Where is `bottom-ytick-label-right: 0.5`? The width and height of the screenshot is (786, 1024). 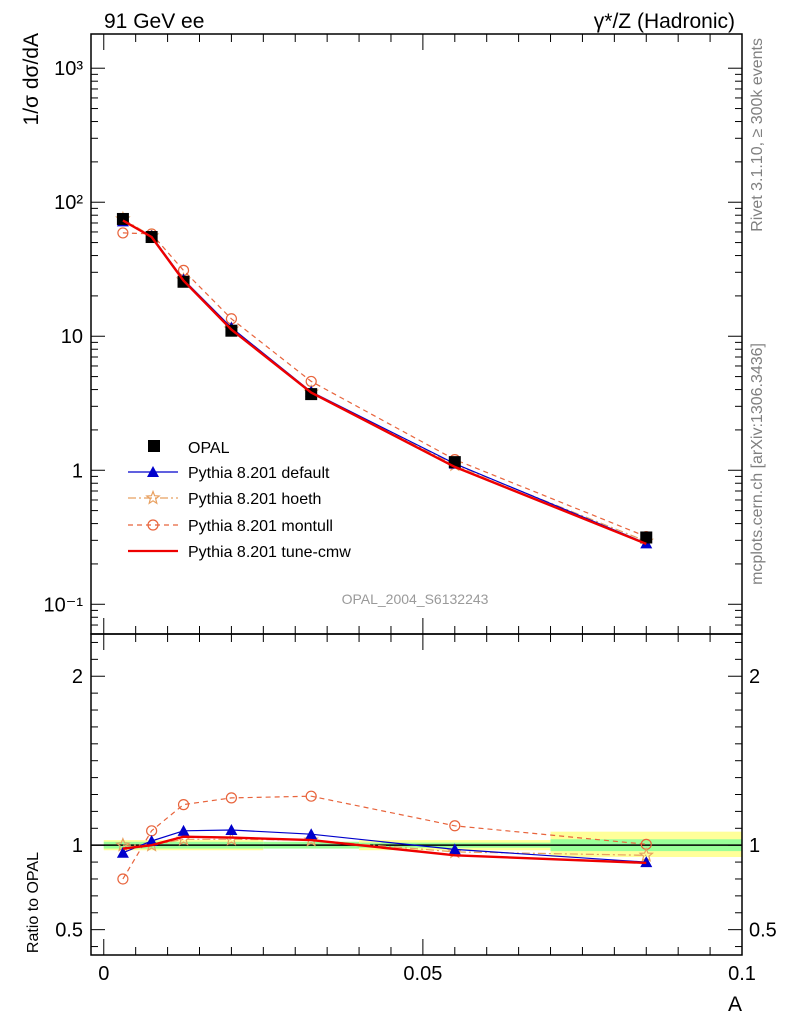
bottom-ytick-label-right: 0.5 is located at coordinates (763, 931).